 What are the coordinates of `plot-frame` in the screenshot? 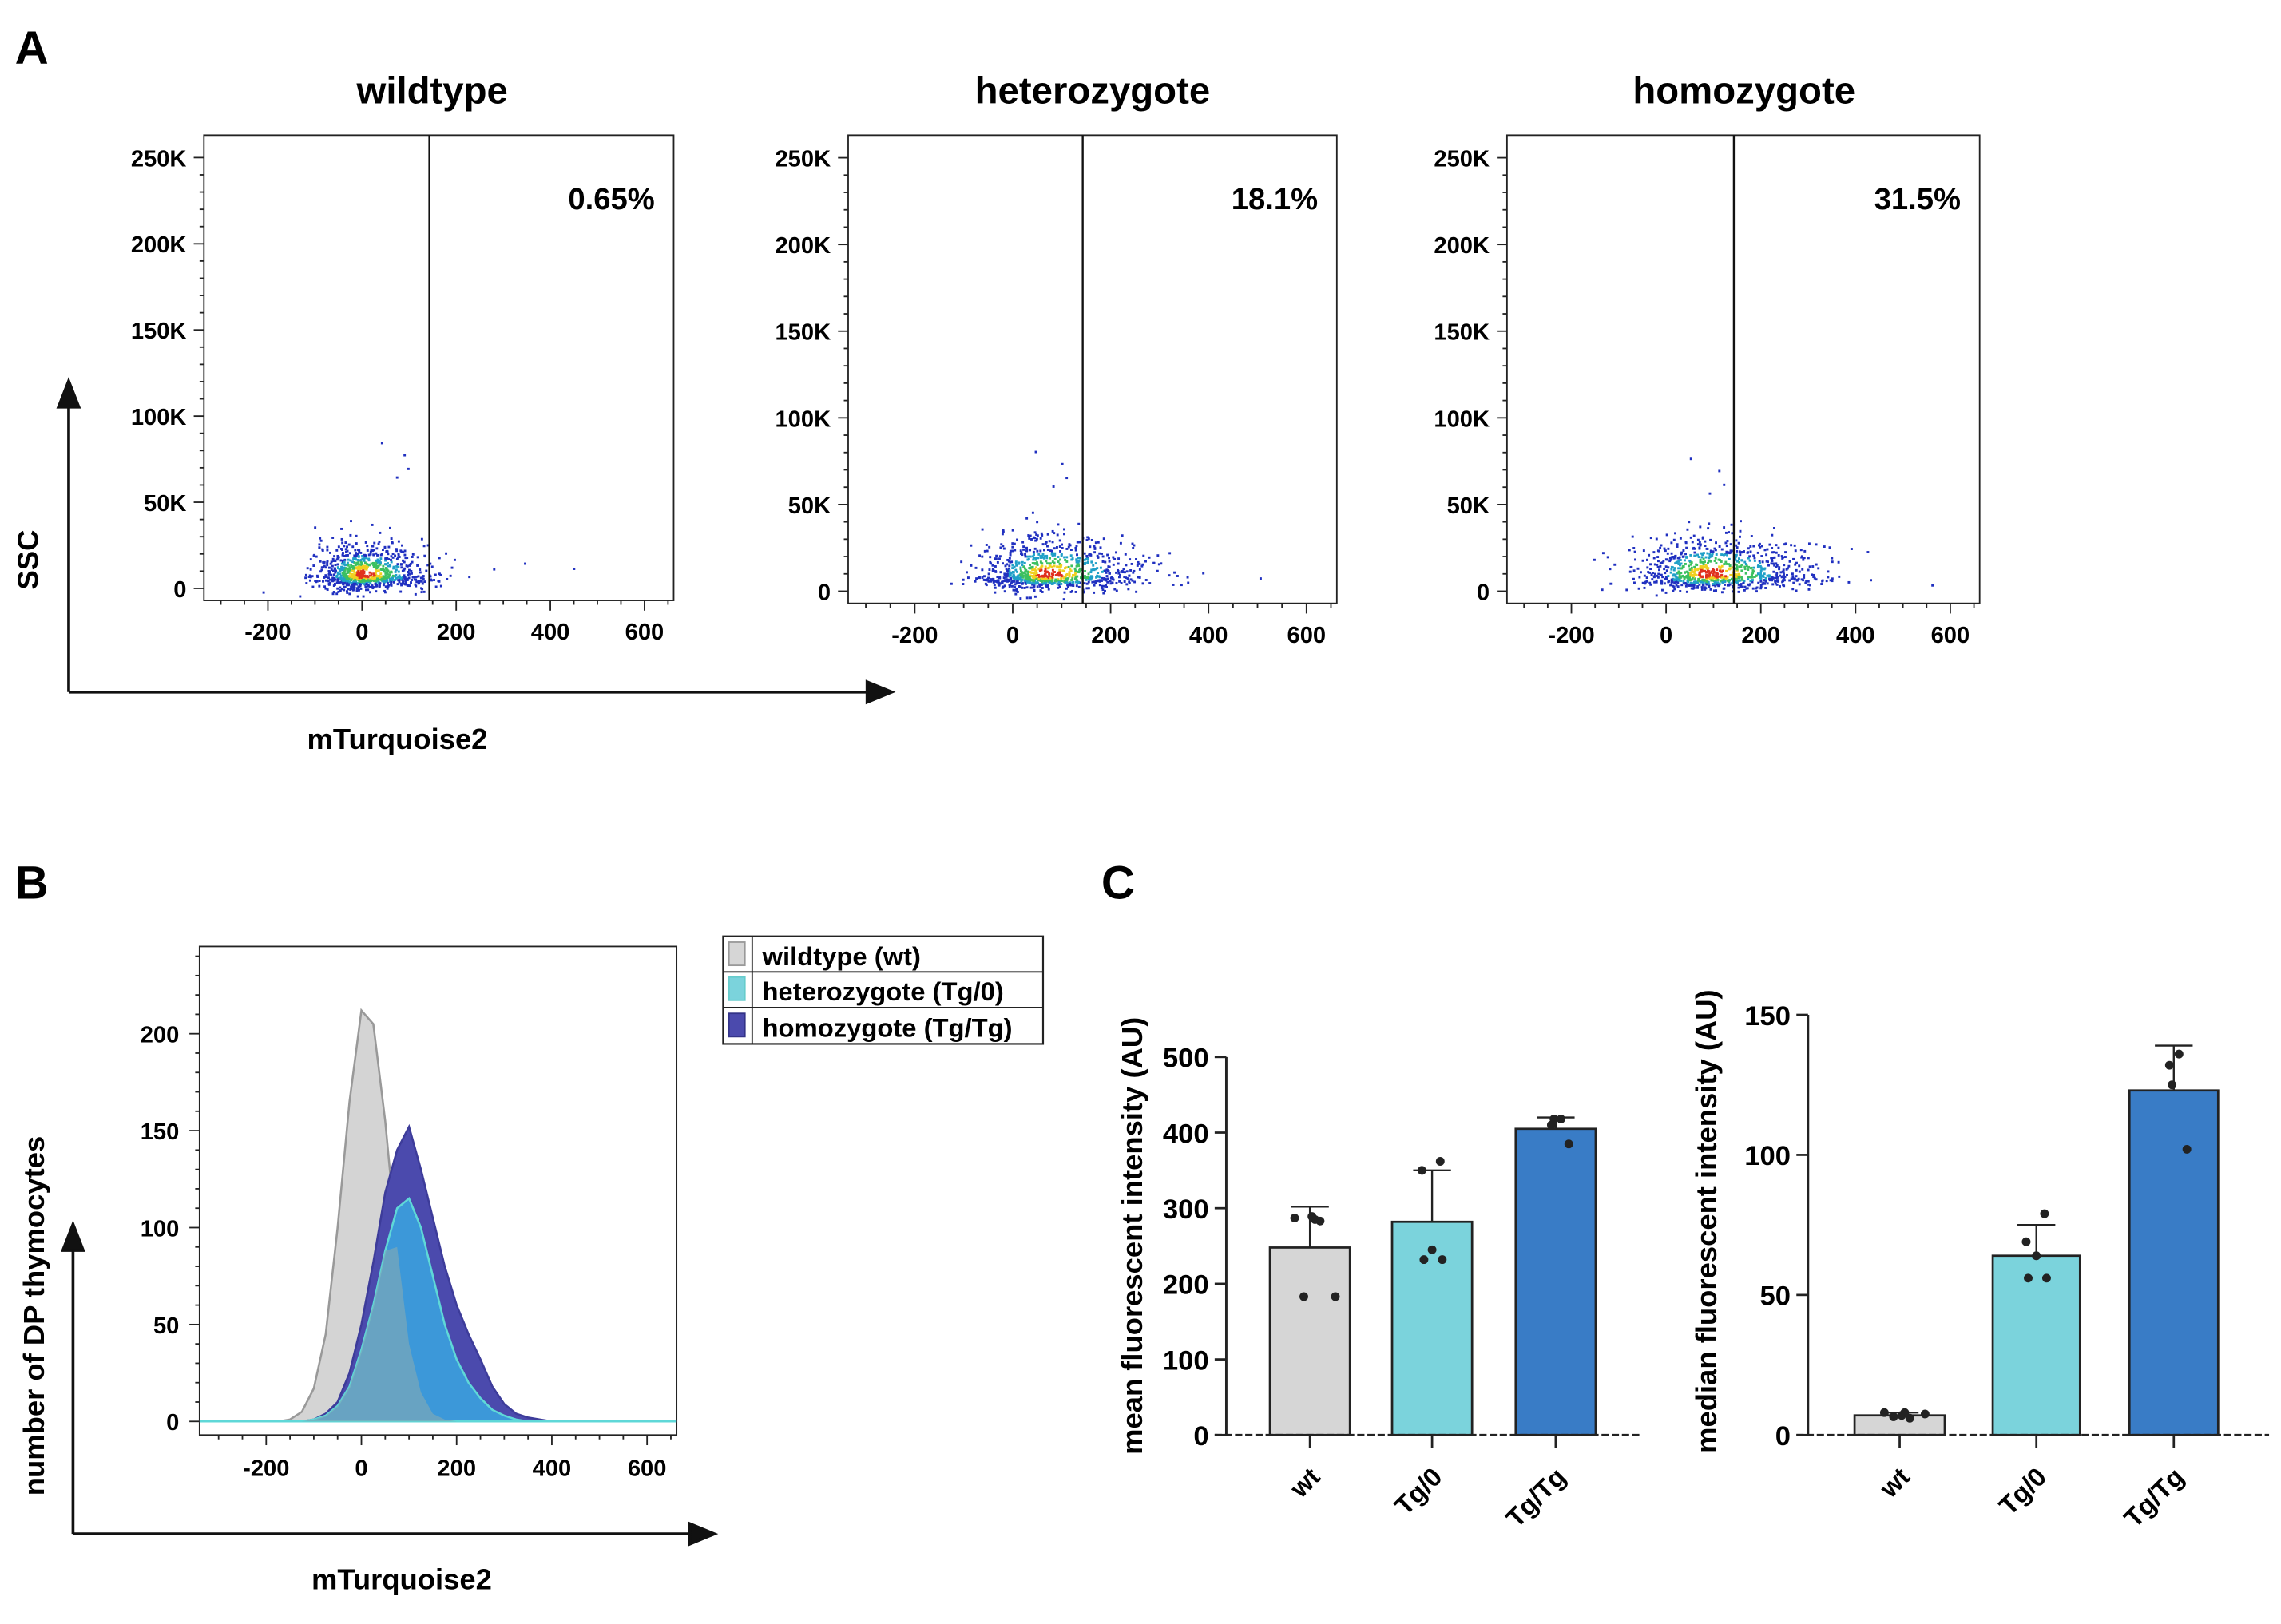 It's located at (1743, 369).